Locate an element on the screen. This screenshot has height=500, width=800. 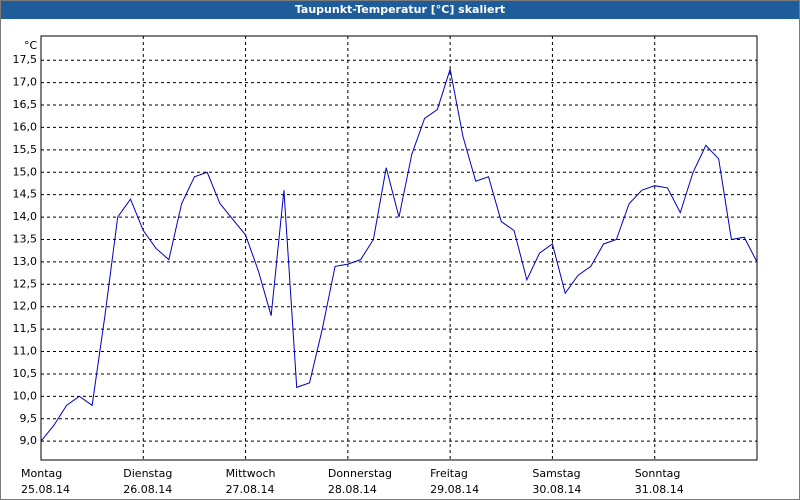
y-tick-label: 15,5 is located at coordinates (25, 149).